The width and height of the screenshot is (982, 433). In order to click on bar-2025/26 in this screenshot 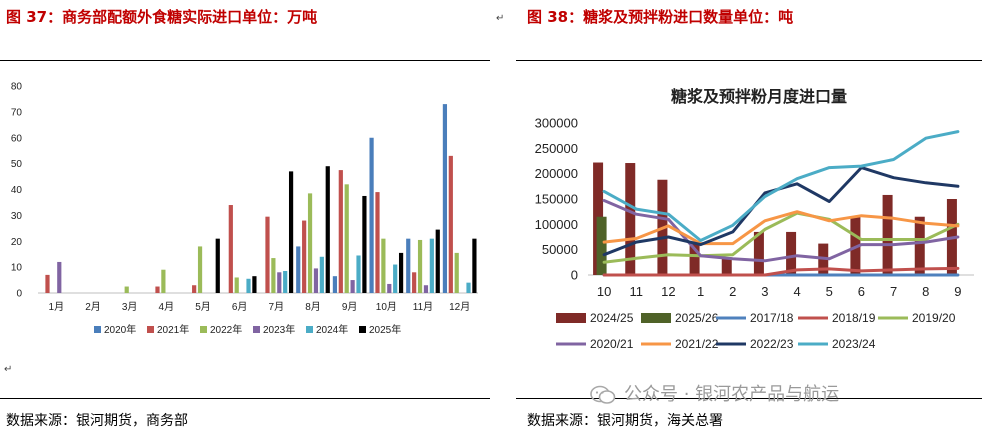, I will do `click(601, 245)`.